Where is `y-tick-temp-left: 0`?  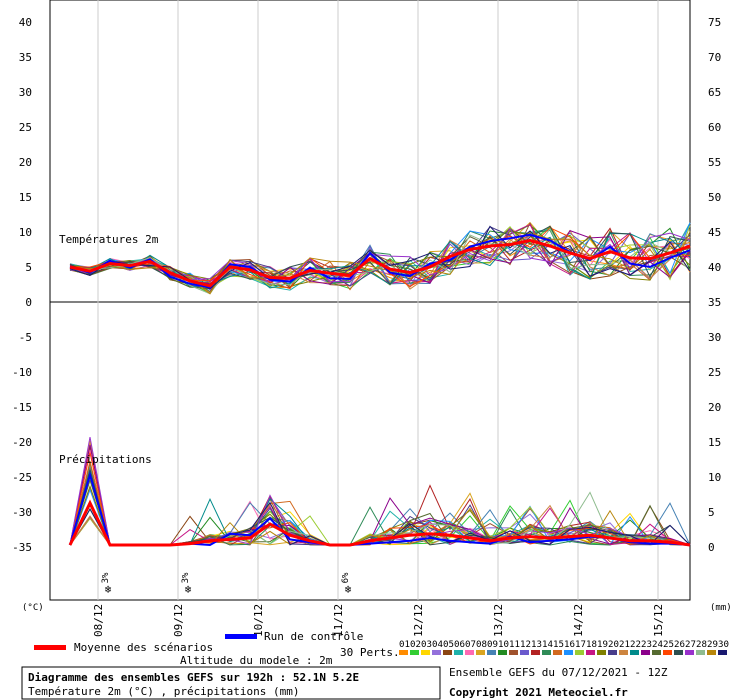 y-tick-temp-left: 0 is located at coordinates (28, 302).